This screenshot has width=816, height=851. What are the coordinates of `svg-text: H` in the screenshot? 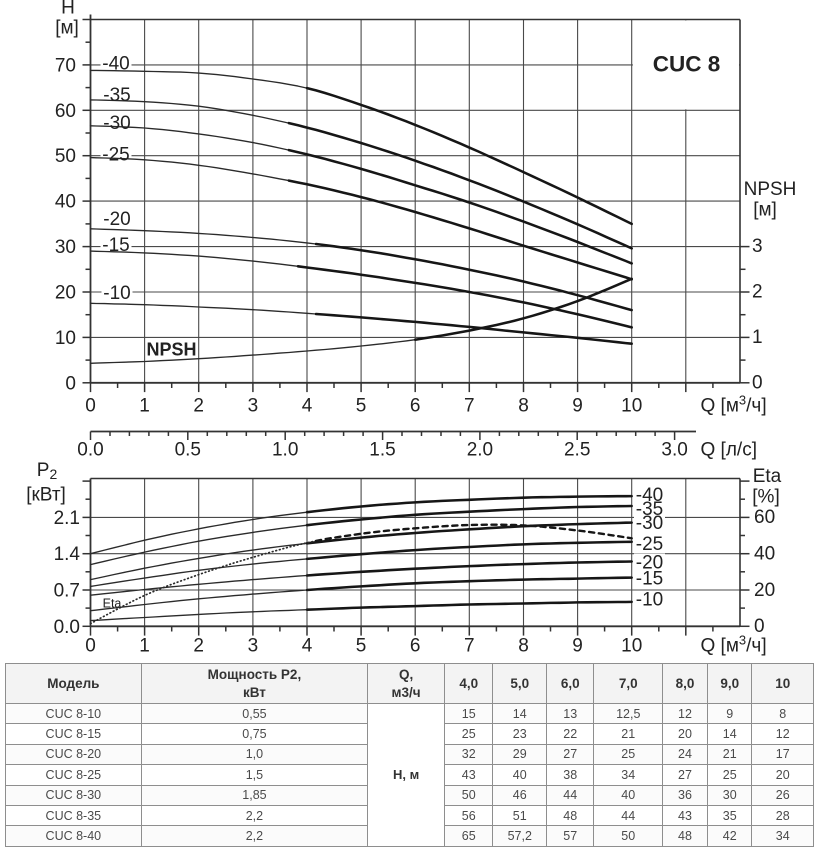 It's located at (68, 9).